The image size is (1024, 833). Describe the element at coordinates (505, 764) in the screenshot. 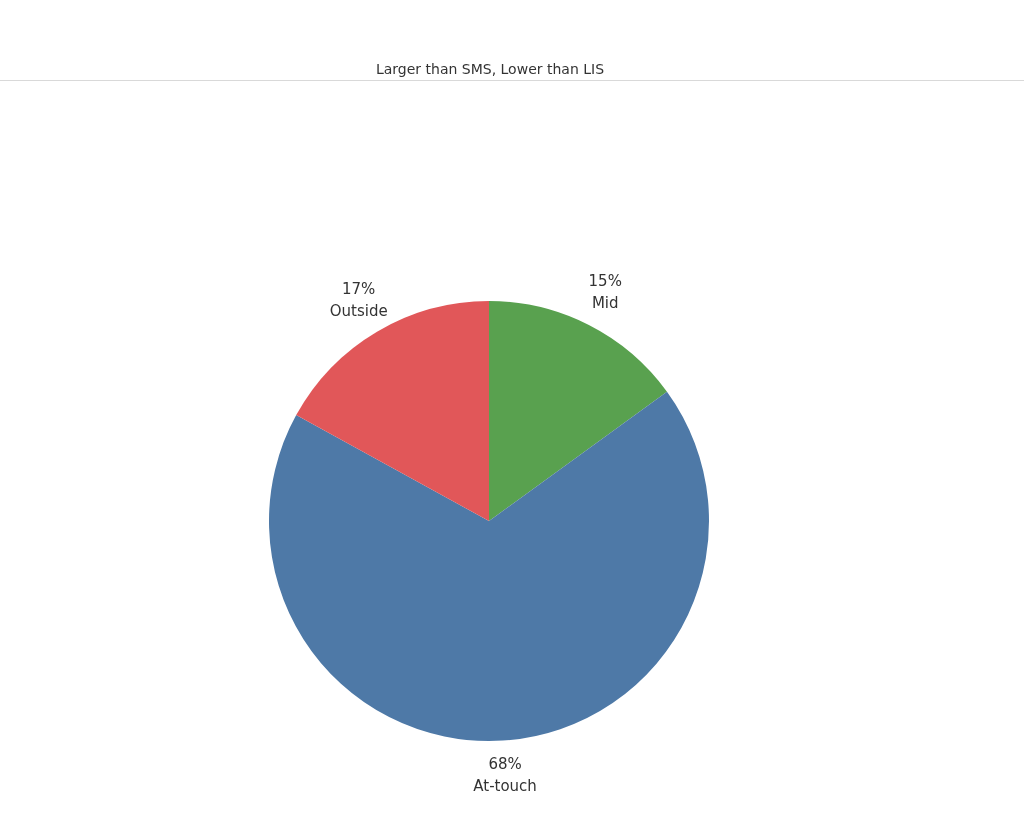

I see `data-label: 68%` at that location.